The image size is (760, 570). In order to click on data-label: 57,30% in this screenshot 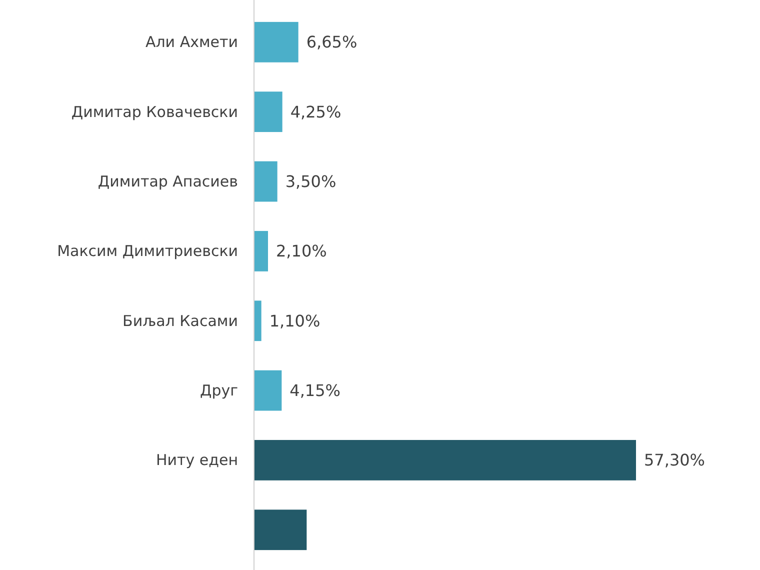, I will do `click(675, 460)`.